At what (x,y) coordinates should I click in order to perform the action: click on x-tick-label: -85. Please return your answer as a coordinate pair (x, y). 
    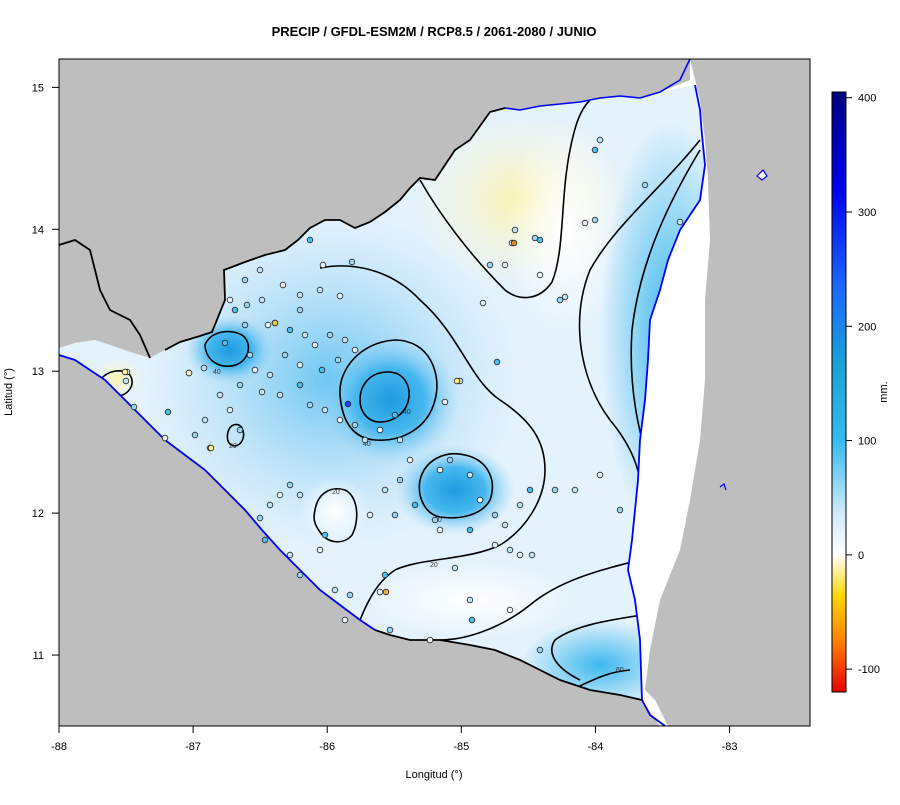
    Looking at the image, I should click on (461, 747).